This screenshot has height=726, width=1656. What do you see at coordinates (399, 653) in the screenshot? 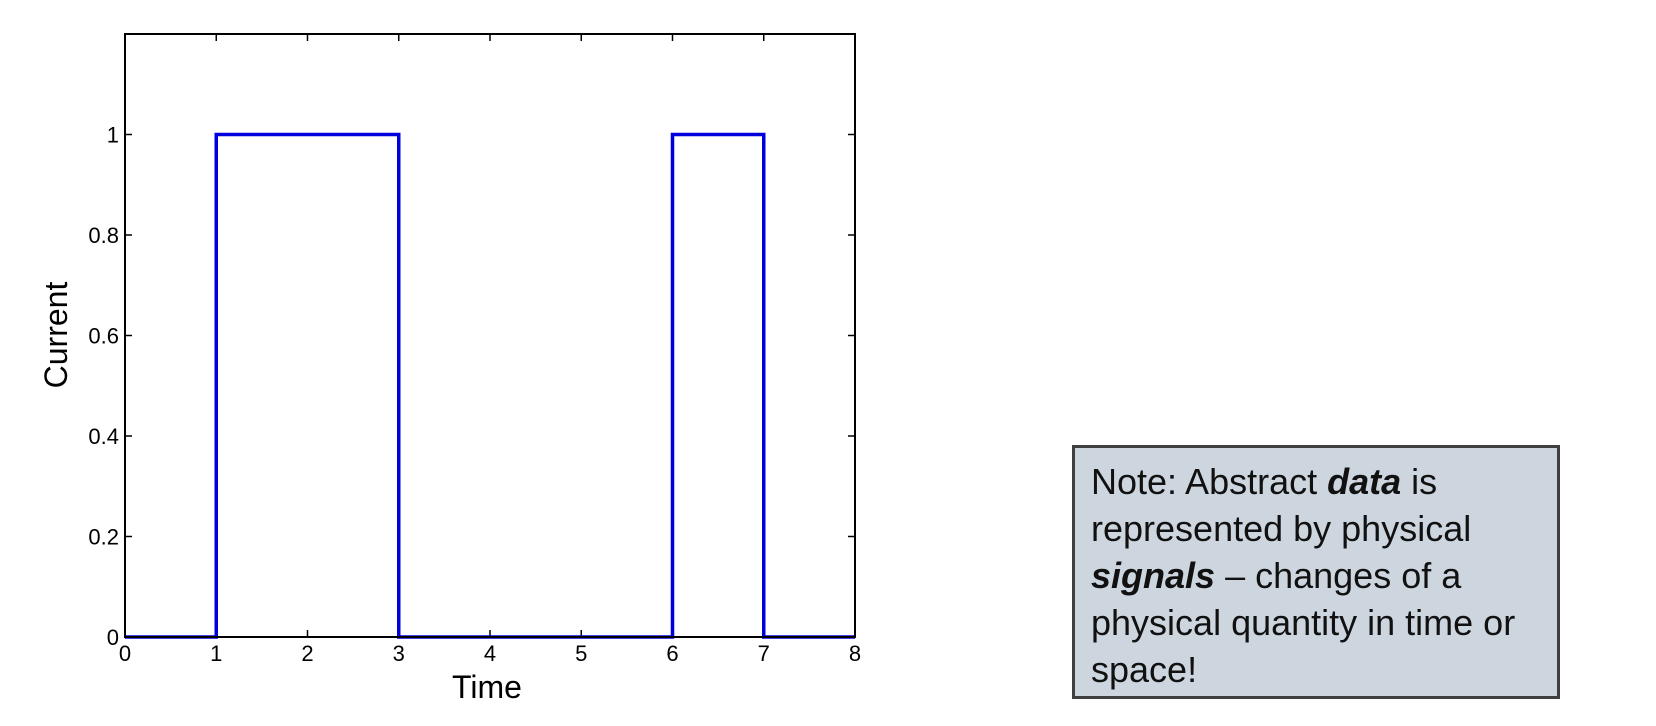
I see `x-tick-label: 3` at bounding box center [399, 653].